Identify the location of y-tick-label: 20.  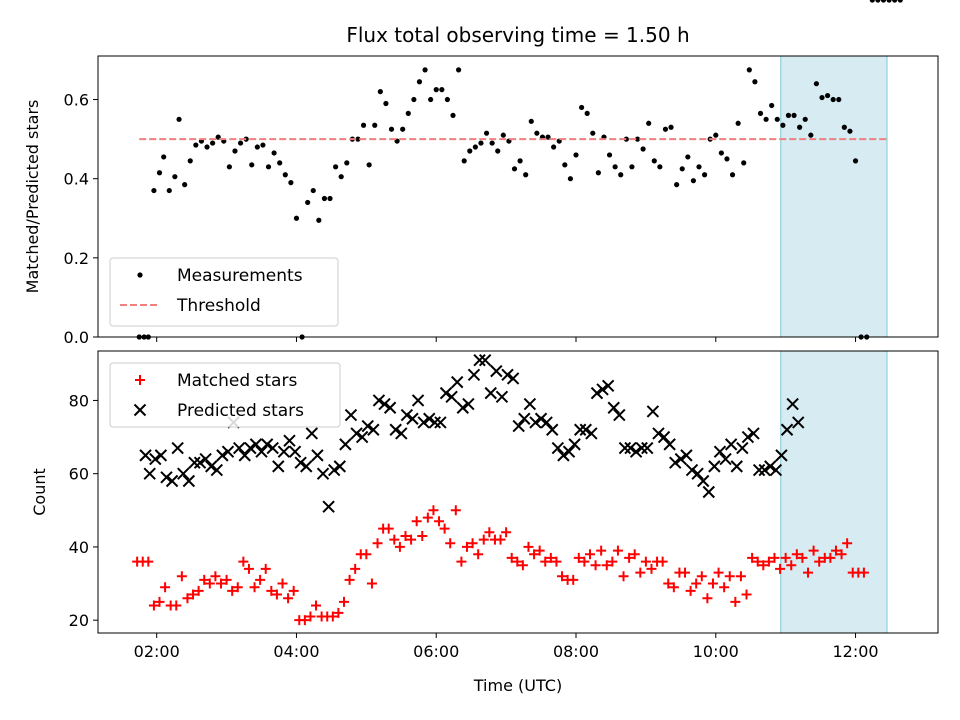
(79, 620).